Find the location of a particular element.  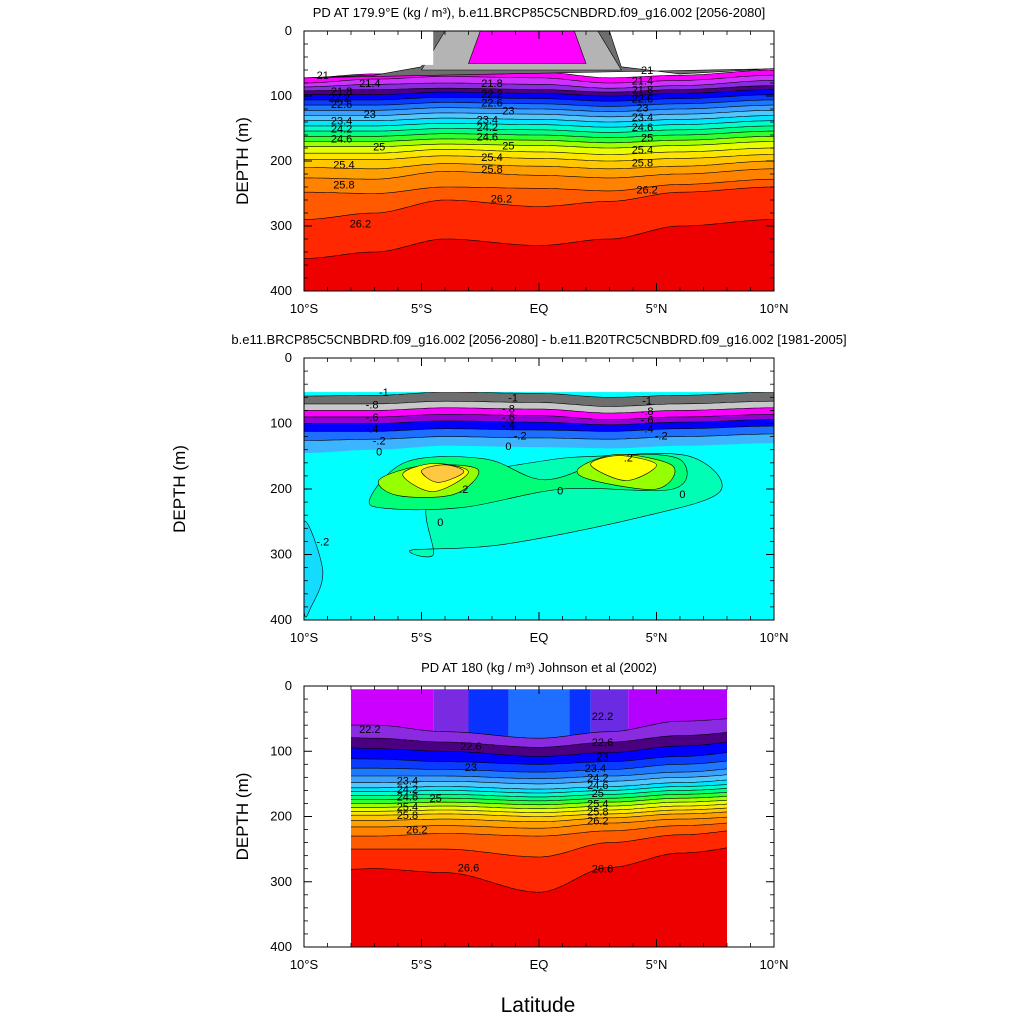

y-tick-label: 200 is located at coordinates (281, 488).